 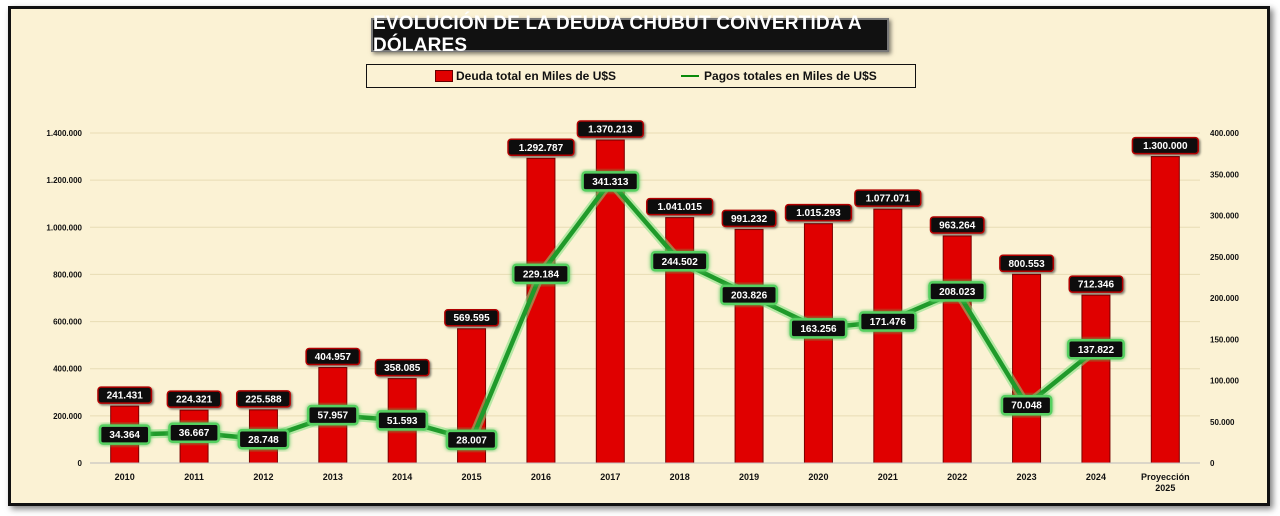 What do you see at coordinates (790, 76) in the screenshot?
I see `legend-label-payments: Pagos totales en Miles de U$S` at bounding box center [790, 76].